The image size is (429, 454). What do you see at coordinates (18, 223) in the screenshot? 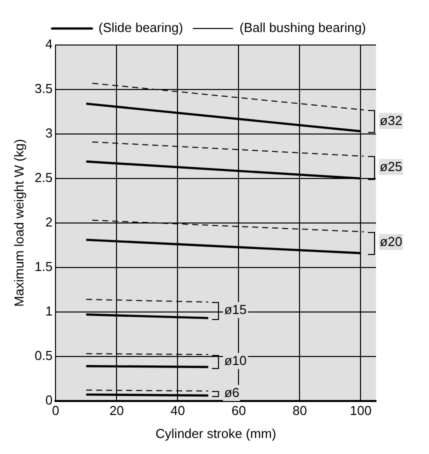
I see `y-axis-title: Maximum load weight W (kg)` at bounding box center [18, 223].